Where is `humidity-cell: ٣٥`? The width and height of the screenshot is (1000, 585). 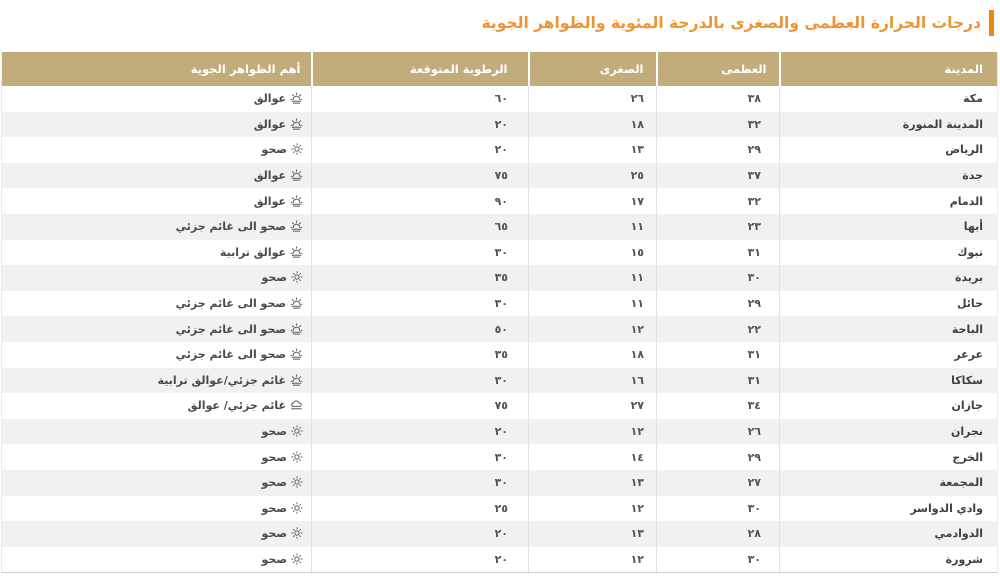
humidity-cell: ٣٥ is located at coordinates (420, 354).